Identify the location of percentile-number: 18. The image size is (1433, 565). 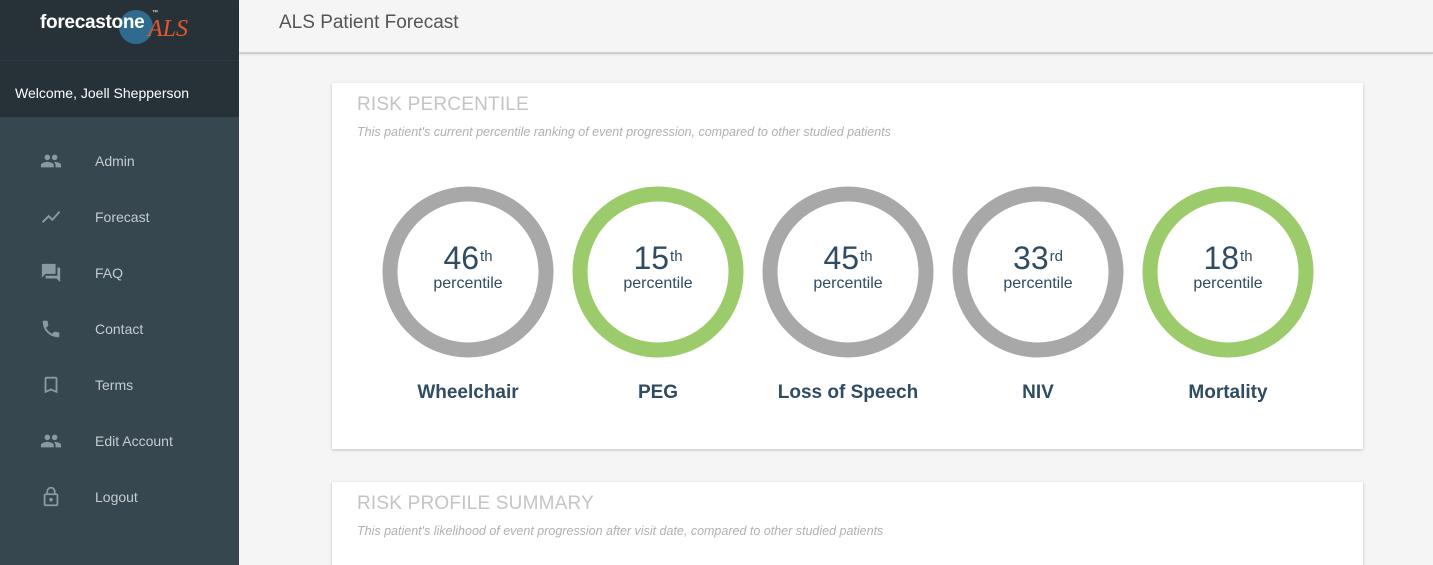
(1221, 258).